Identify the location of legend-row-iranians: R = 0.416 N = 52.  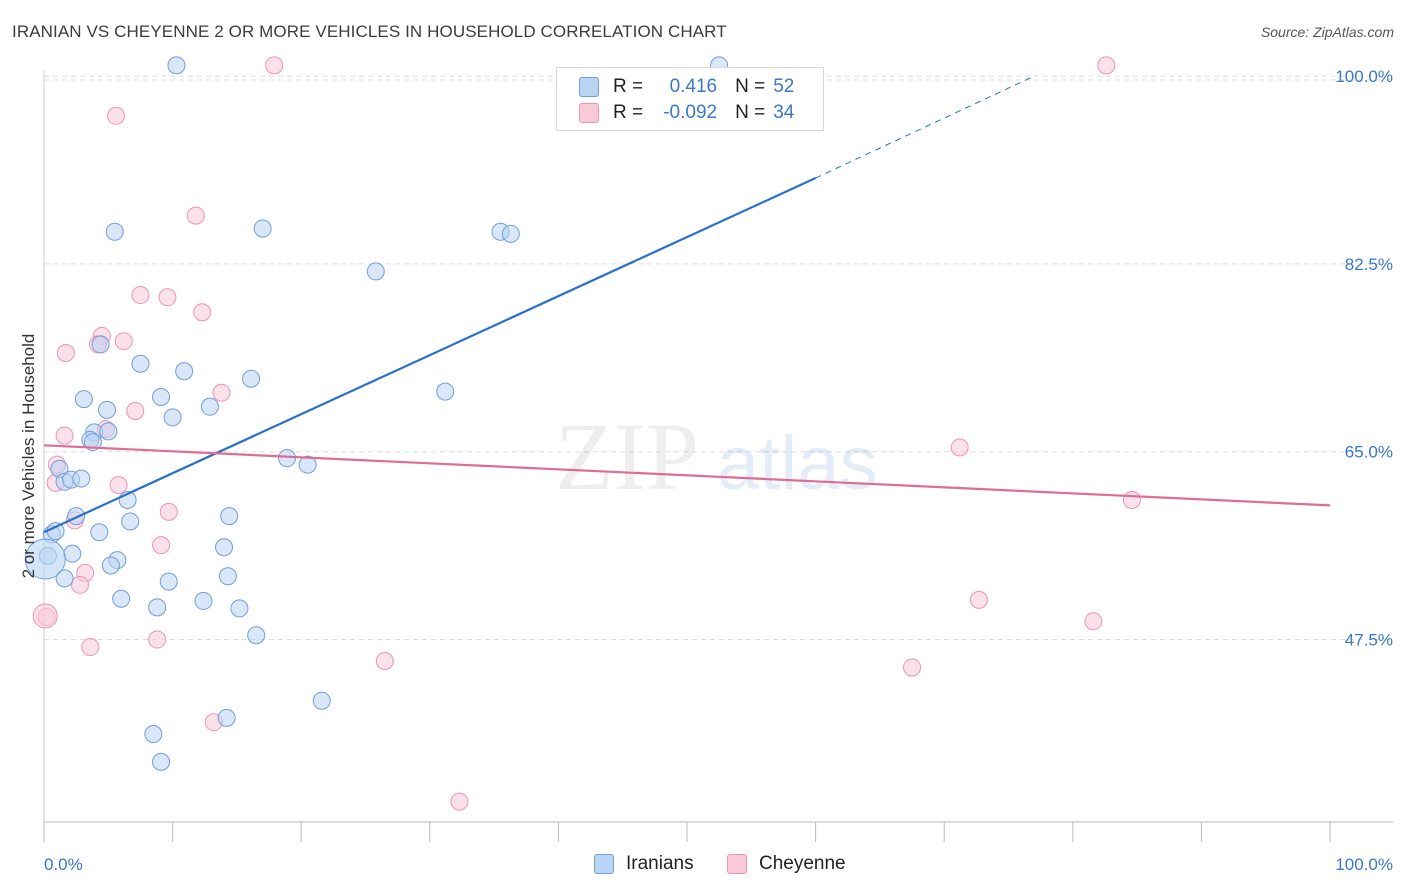
(686, 87).